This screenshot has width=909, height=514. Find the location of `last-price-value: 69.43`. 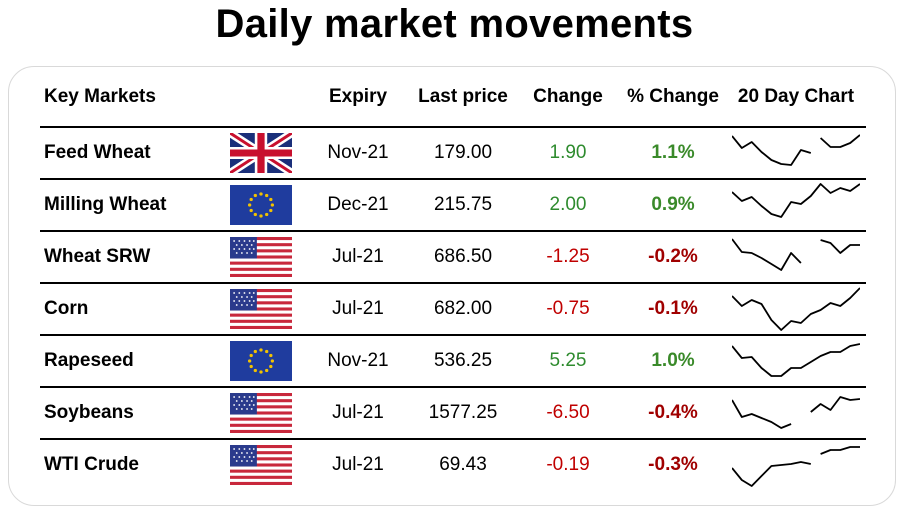

last-price-value: 69.43 is located at coordinates (463, 464).